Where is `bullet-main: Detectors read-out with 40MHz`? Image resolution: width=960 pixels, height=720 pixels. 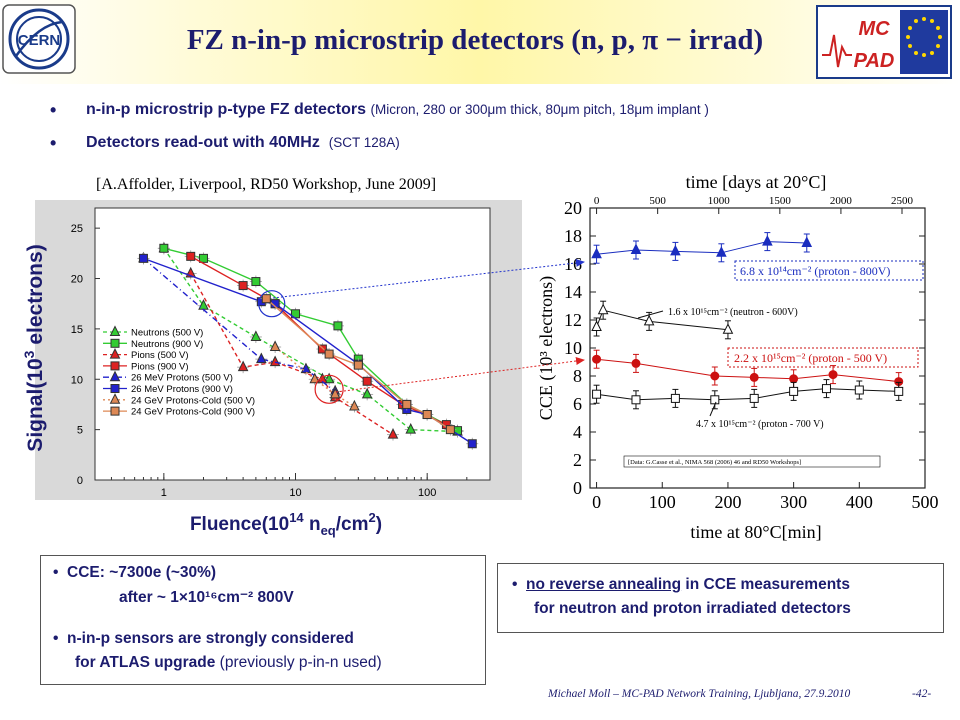 bullet-main: Detectors read-out with 40MHz is located at coordinates (203, 142).